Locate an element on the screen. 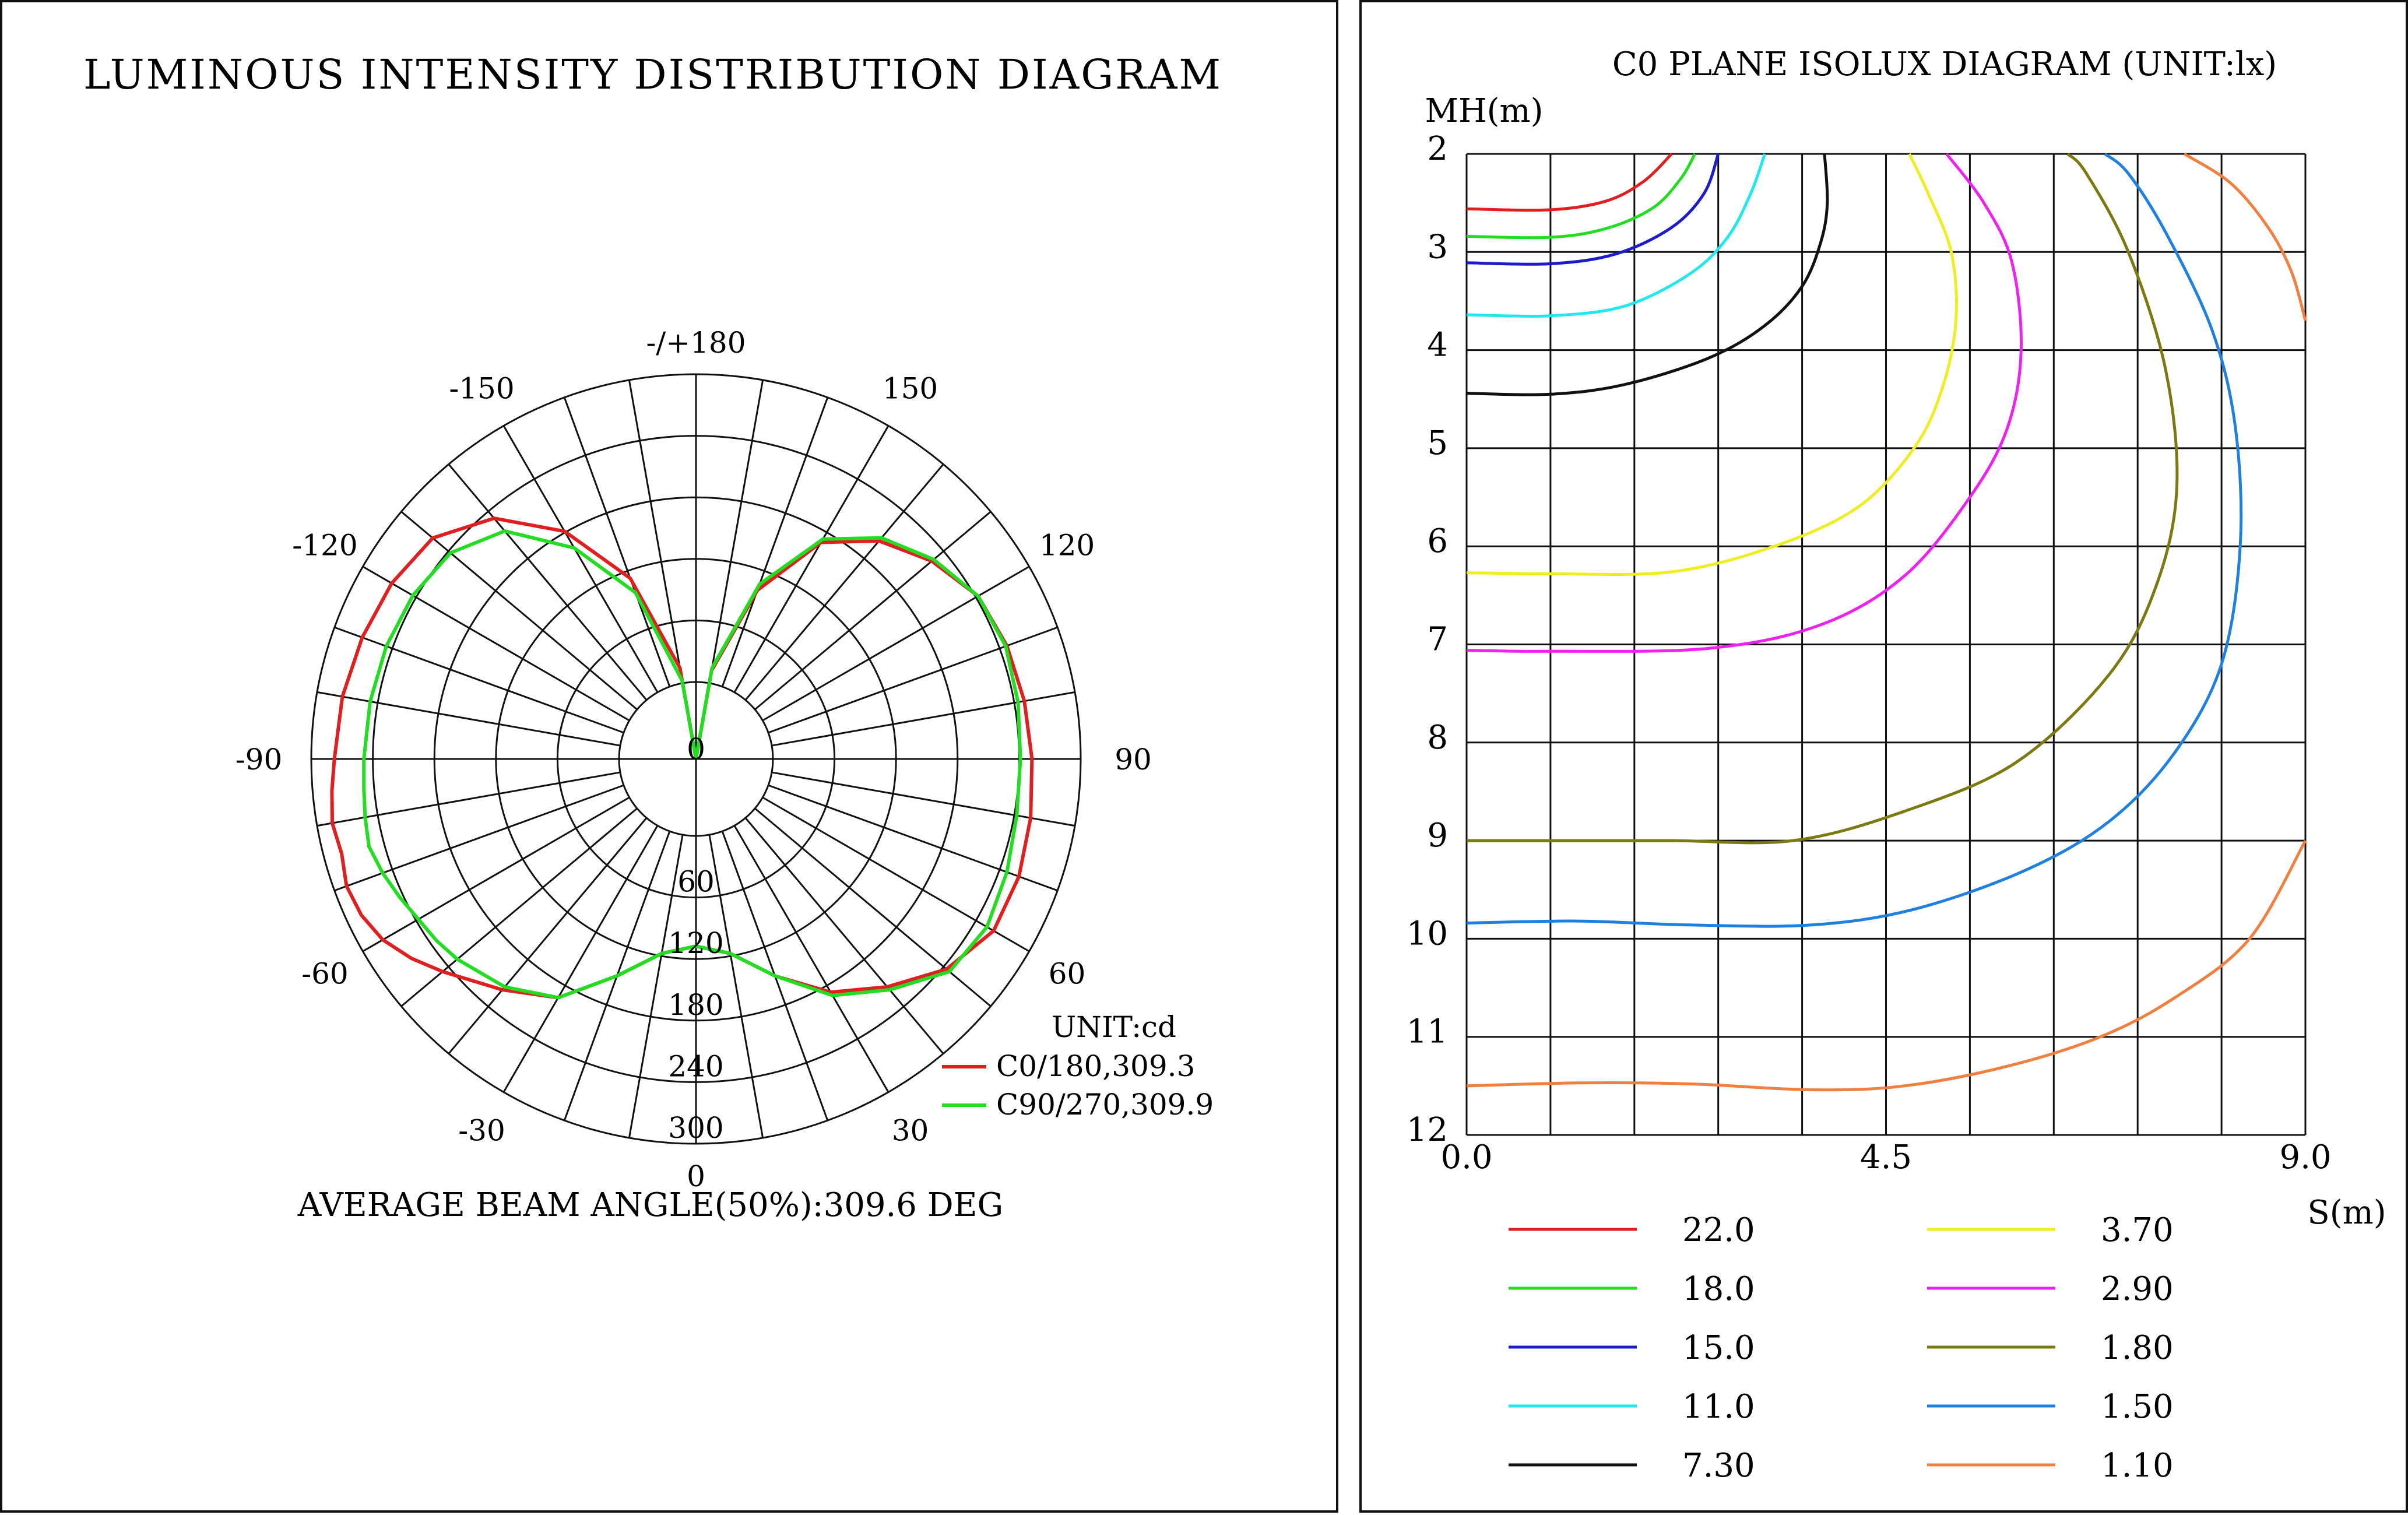  polar-title: LUMINOUS INTENSITY DISTRIBUTION DIAGRAM is located at coordinates (652, 75).